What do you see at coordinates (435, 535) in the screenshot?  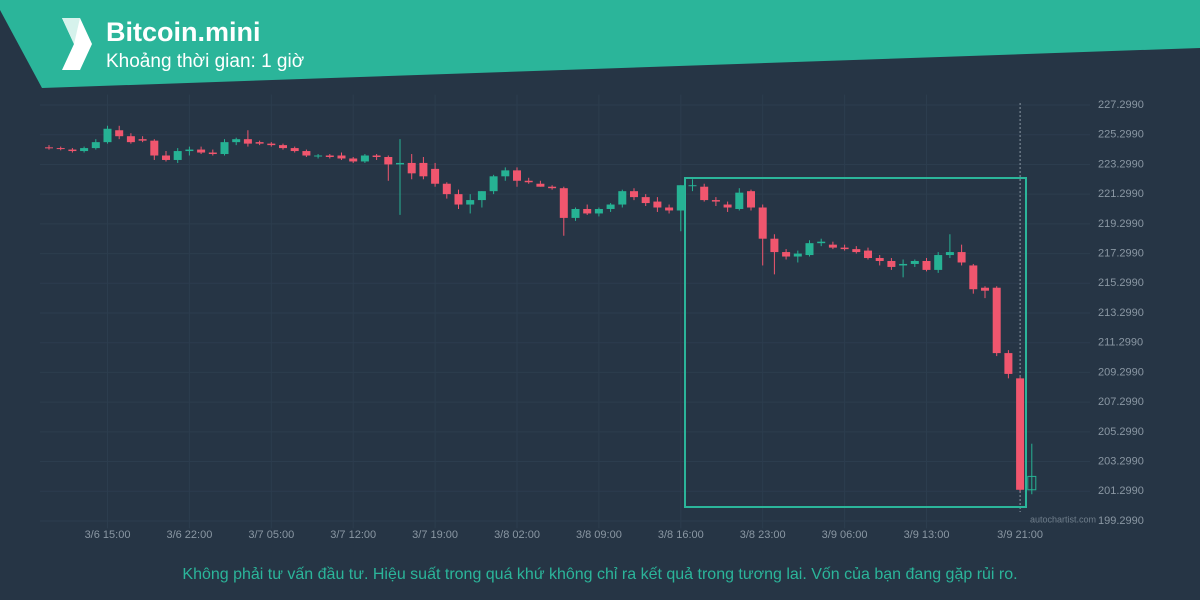 I see `x-tick-label: 3/7 19:00` at bounding box center [435, 535].